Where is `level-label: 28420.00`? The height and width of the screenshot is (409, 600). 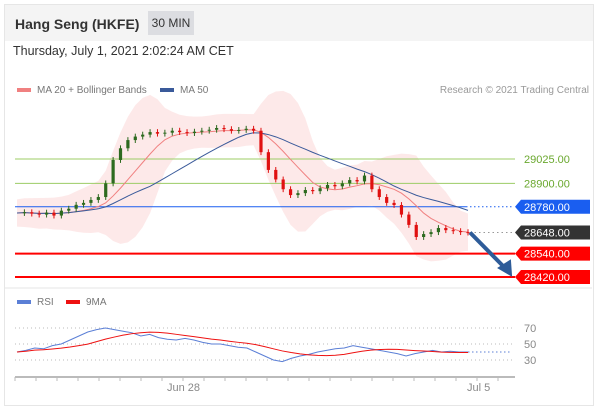 level-label: 28420.00 is located at coordinates (547, 278).